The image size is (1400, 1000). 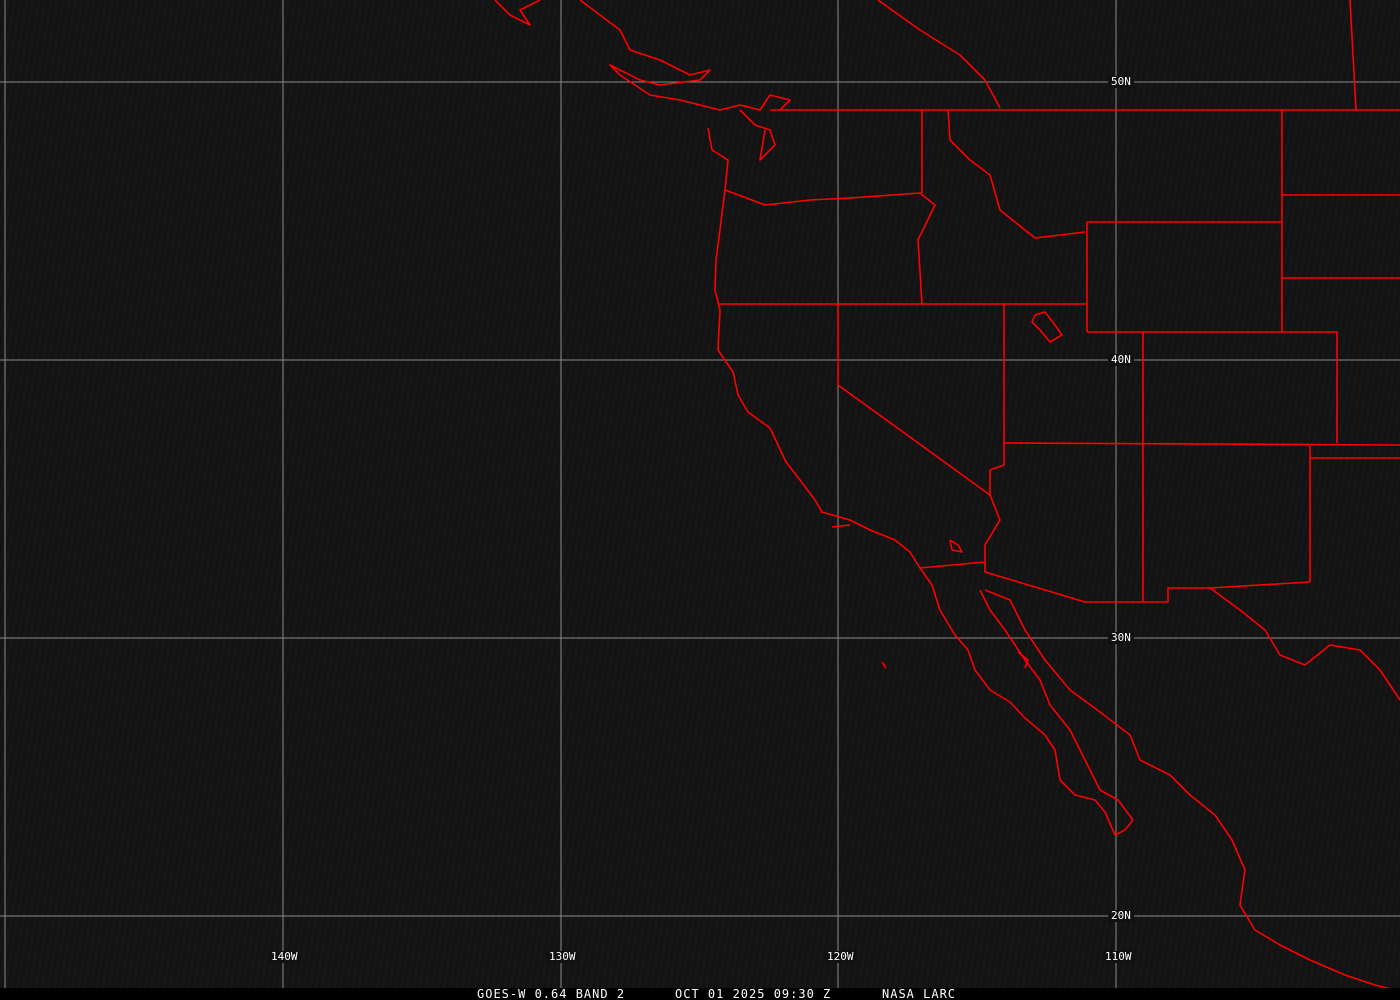 I want to click on salton-sea, so click(x=956, y=546).